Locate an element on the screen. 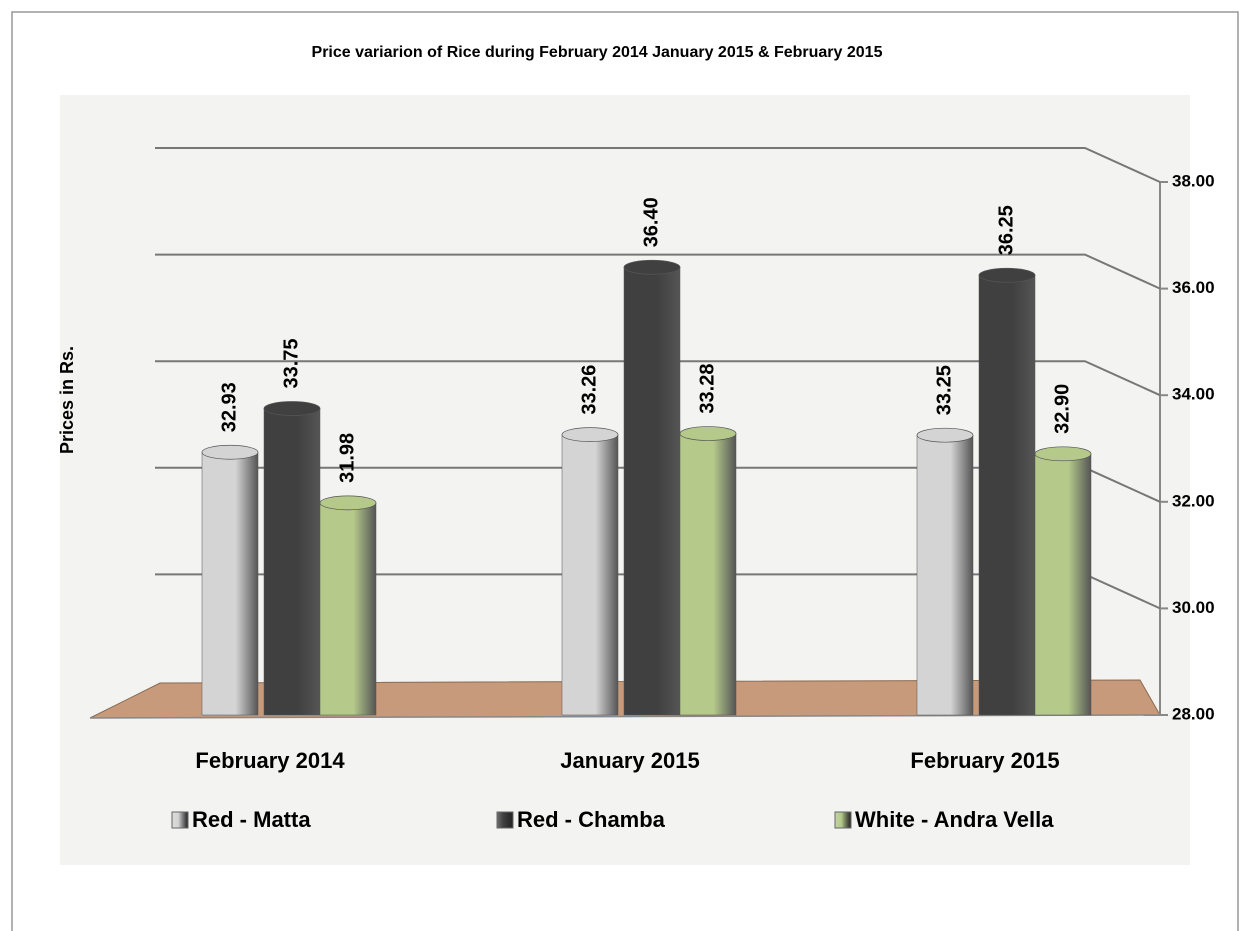 This screenshot has height=931, width=1248. data-label: 31.98 is located at coordinates (347, 458).